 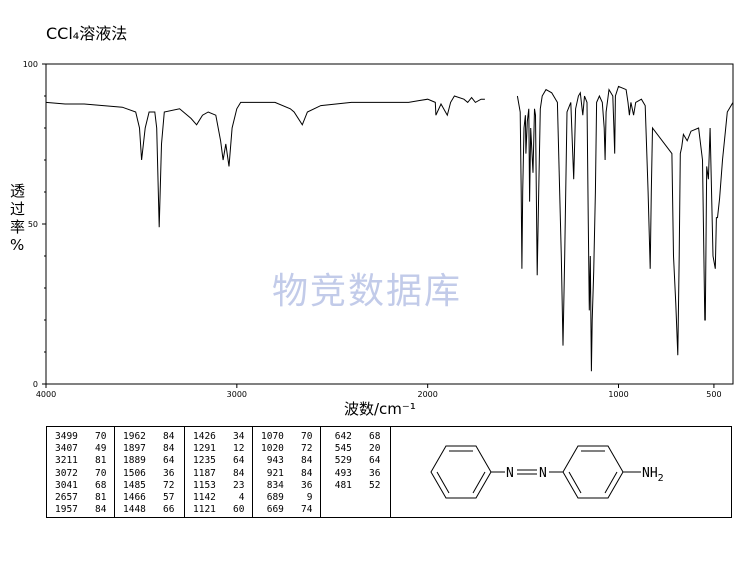 What do you see at coordinates (81, 498) in the screenshot?
I see `peak-row: 2657 81` at bounding box center [81, 498].